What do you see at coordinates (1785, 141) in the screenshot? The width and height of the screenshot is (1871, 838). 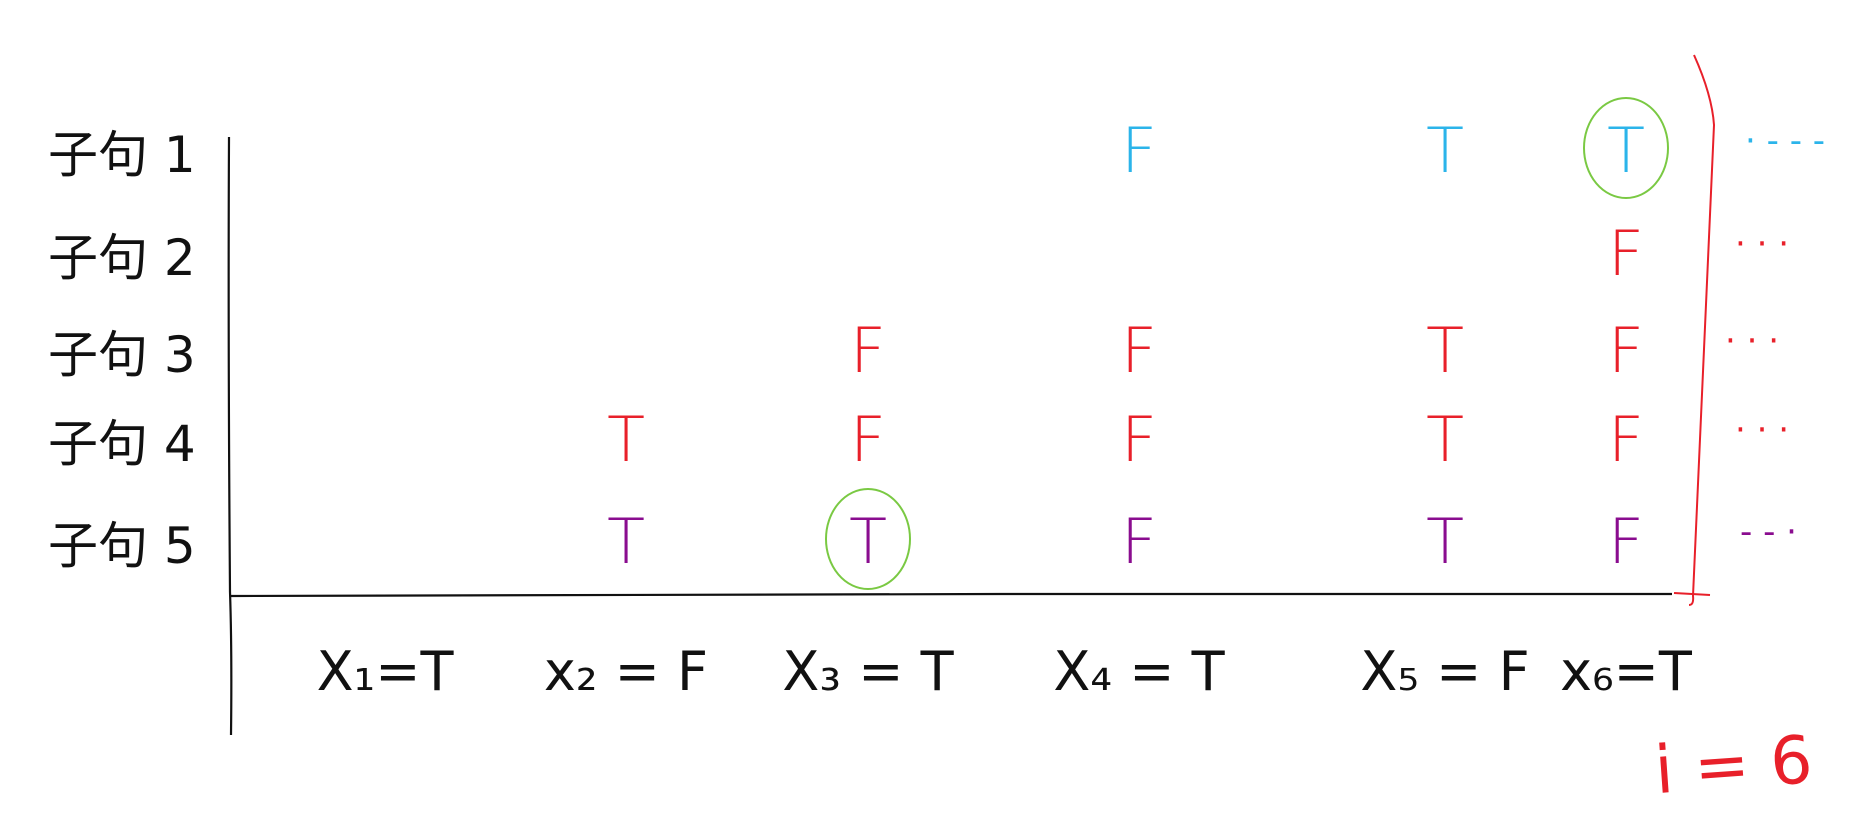 I see `continuation-dots: · - - -` at bounding box center [1785, 141].